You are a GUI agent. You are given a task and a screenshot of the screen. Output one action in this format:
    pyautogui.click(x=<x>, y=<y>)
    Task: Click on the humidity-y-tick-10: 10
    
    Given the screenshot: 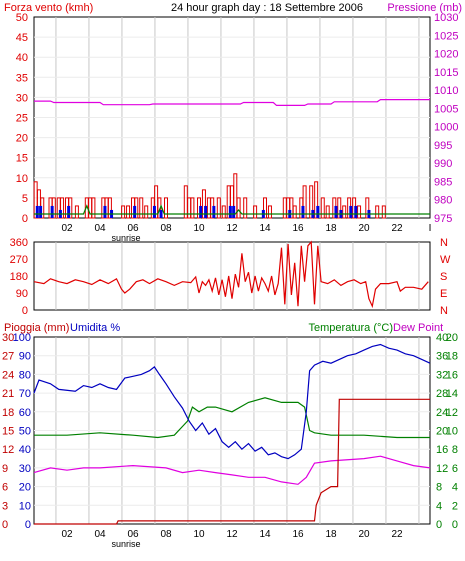 What is the action you would take?
    pyautogui.click(x=25, y=506)
    